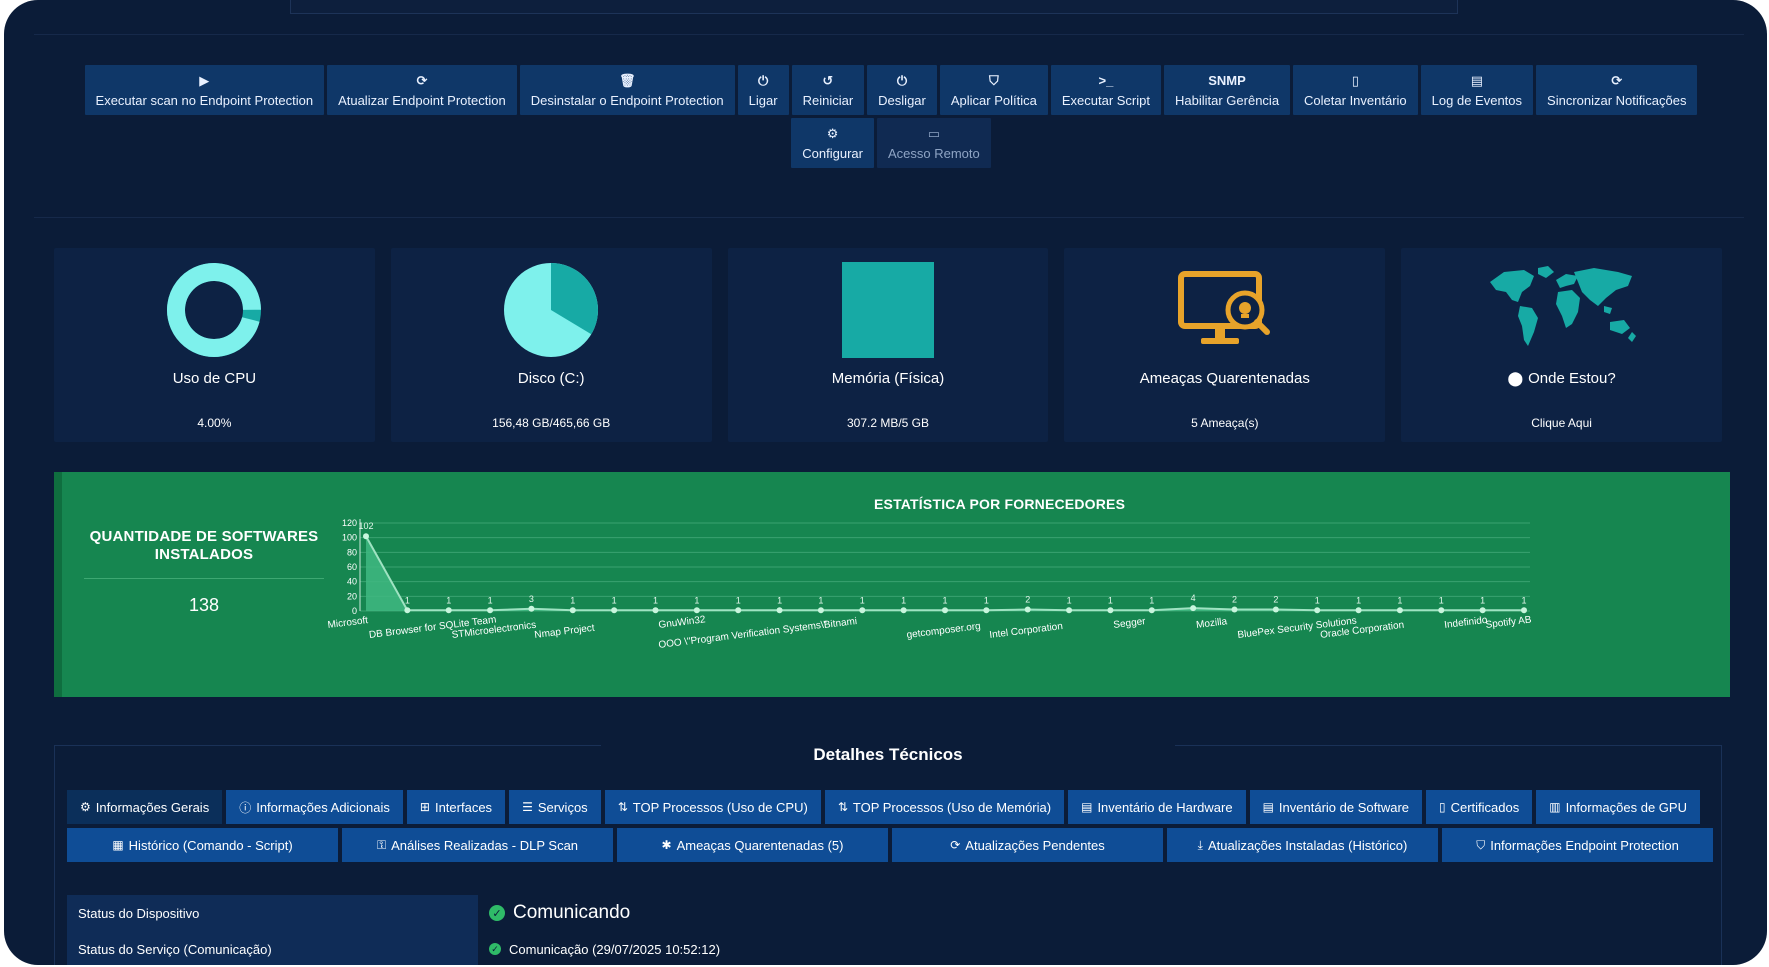 Image resolution: width=1769 pixels, height=967 pixels. I want to click on location-card-value: Clique Aqui, so click(1561, 423).